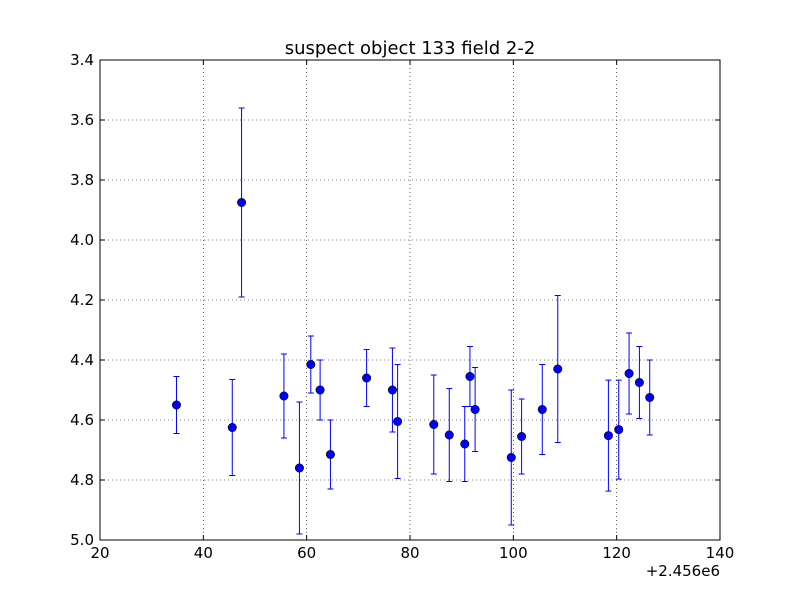 Image resolution: width=800 pixels, height=600 pixels. What do you see at coordinates (683, 571) in the screenshot?
I see `x-offset-label: +2.456e6` at bounding box center [683, 571].